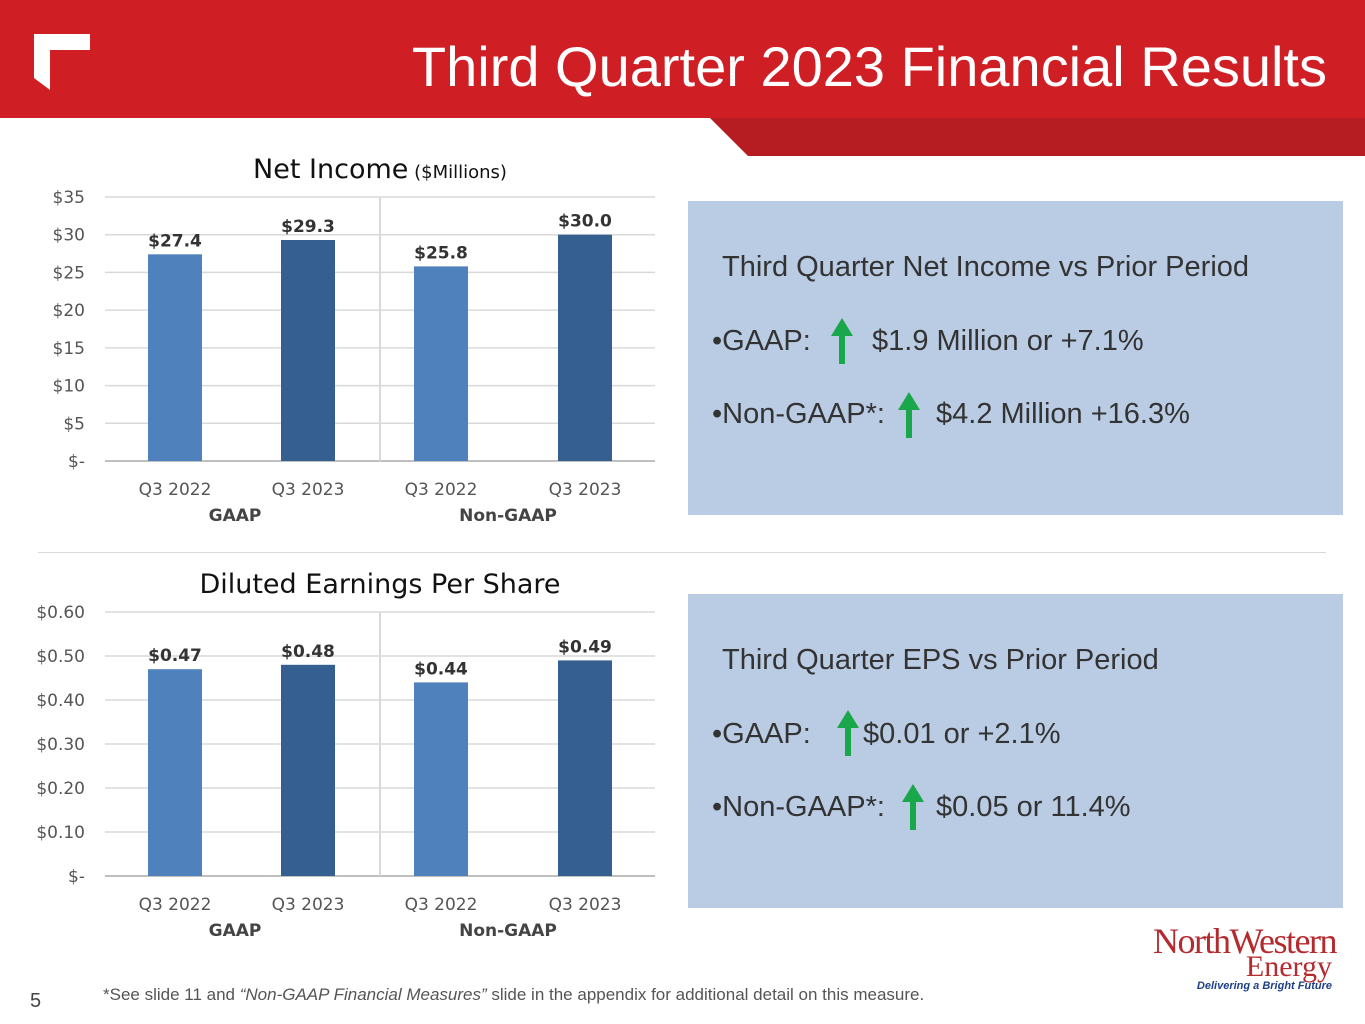 The image size is (1365, 1024). What do you see at coordinates (330, 169) in the screenshot?
I see `chart-title-text: Net Income` at bounding box center [330, 169].